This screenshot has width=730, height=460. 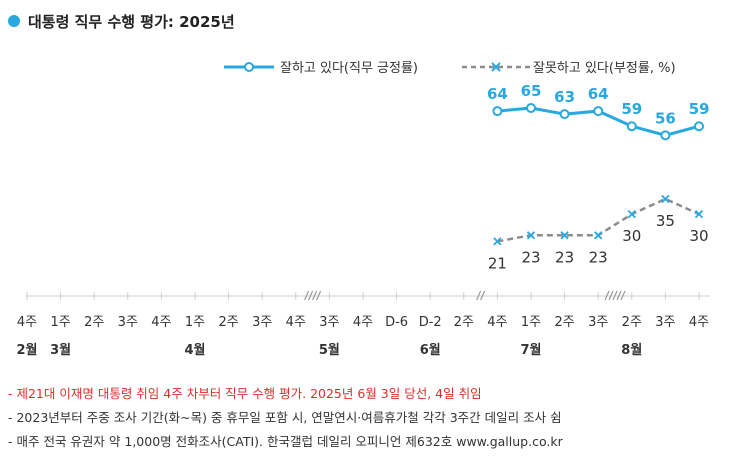 I want to click on month-label: 4월, so click(x=194, y=350).